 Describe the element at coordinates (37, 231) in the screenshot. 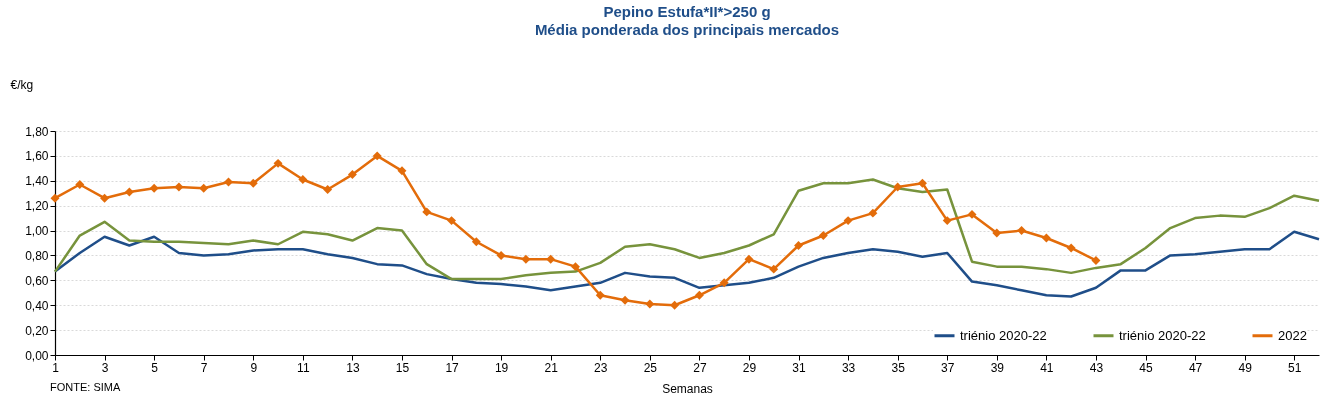

I see `y-tick-label: 1,00` at that location.